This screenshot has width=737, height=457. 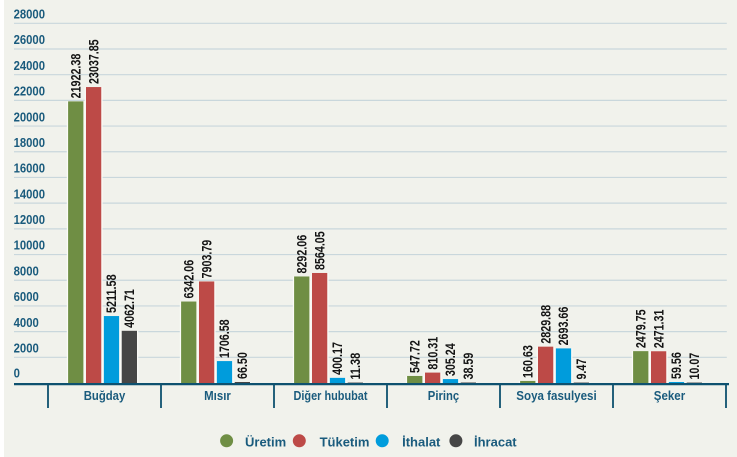 What do you see at coordinates (545, 324) in the screenshot?
I see `svg-text: 2829.88` at bounding box center [545, 324].